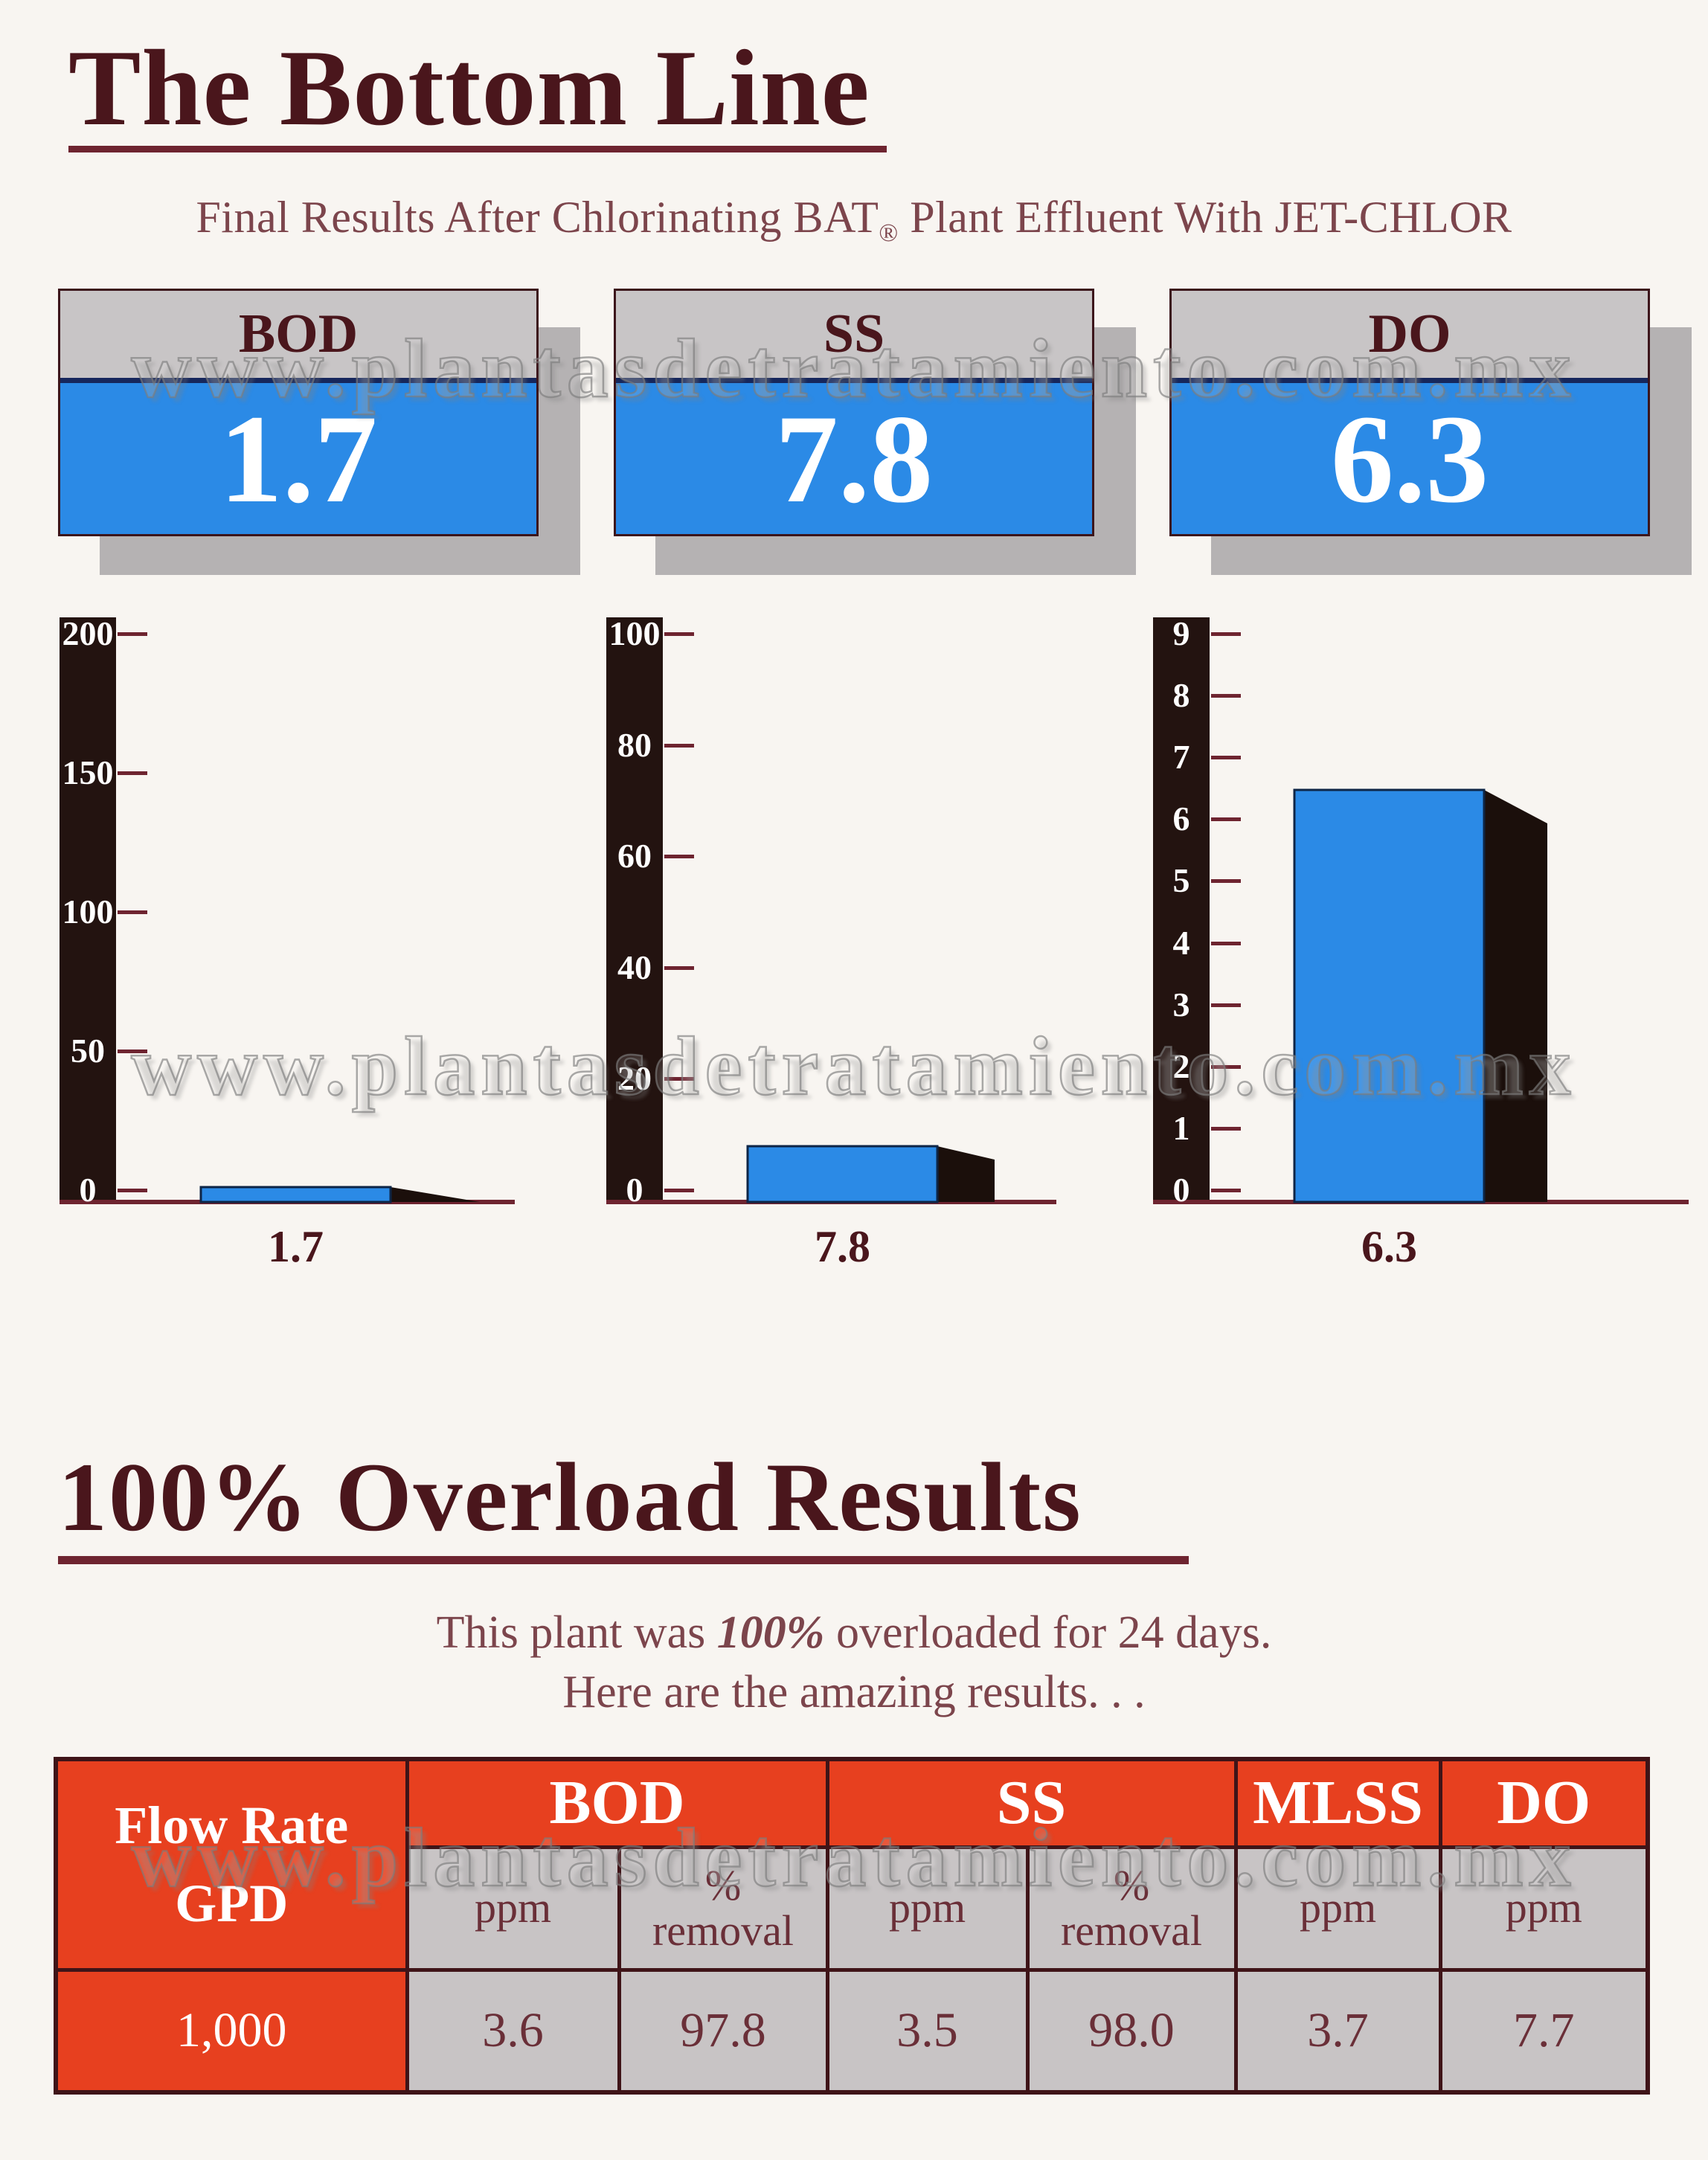 This screenshot has height=2160, width=1708. Describe the element at coordinates (537, 217) in the screenshot. I see `subtitle-text-pre: Final Results After Chlorinating BAT` at that location.